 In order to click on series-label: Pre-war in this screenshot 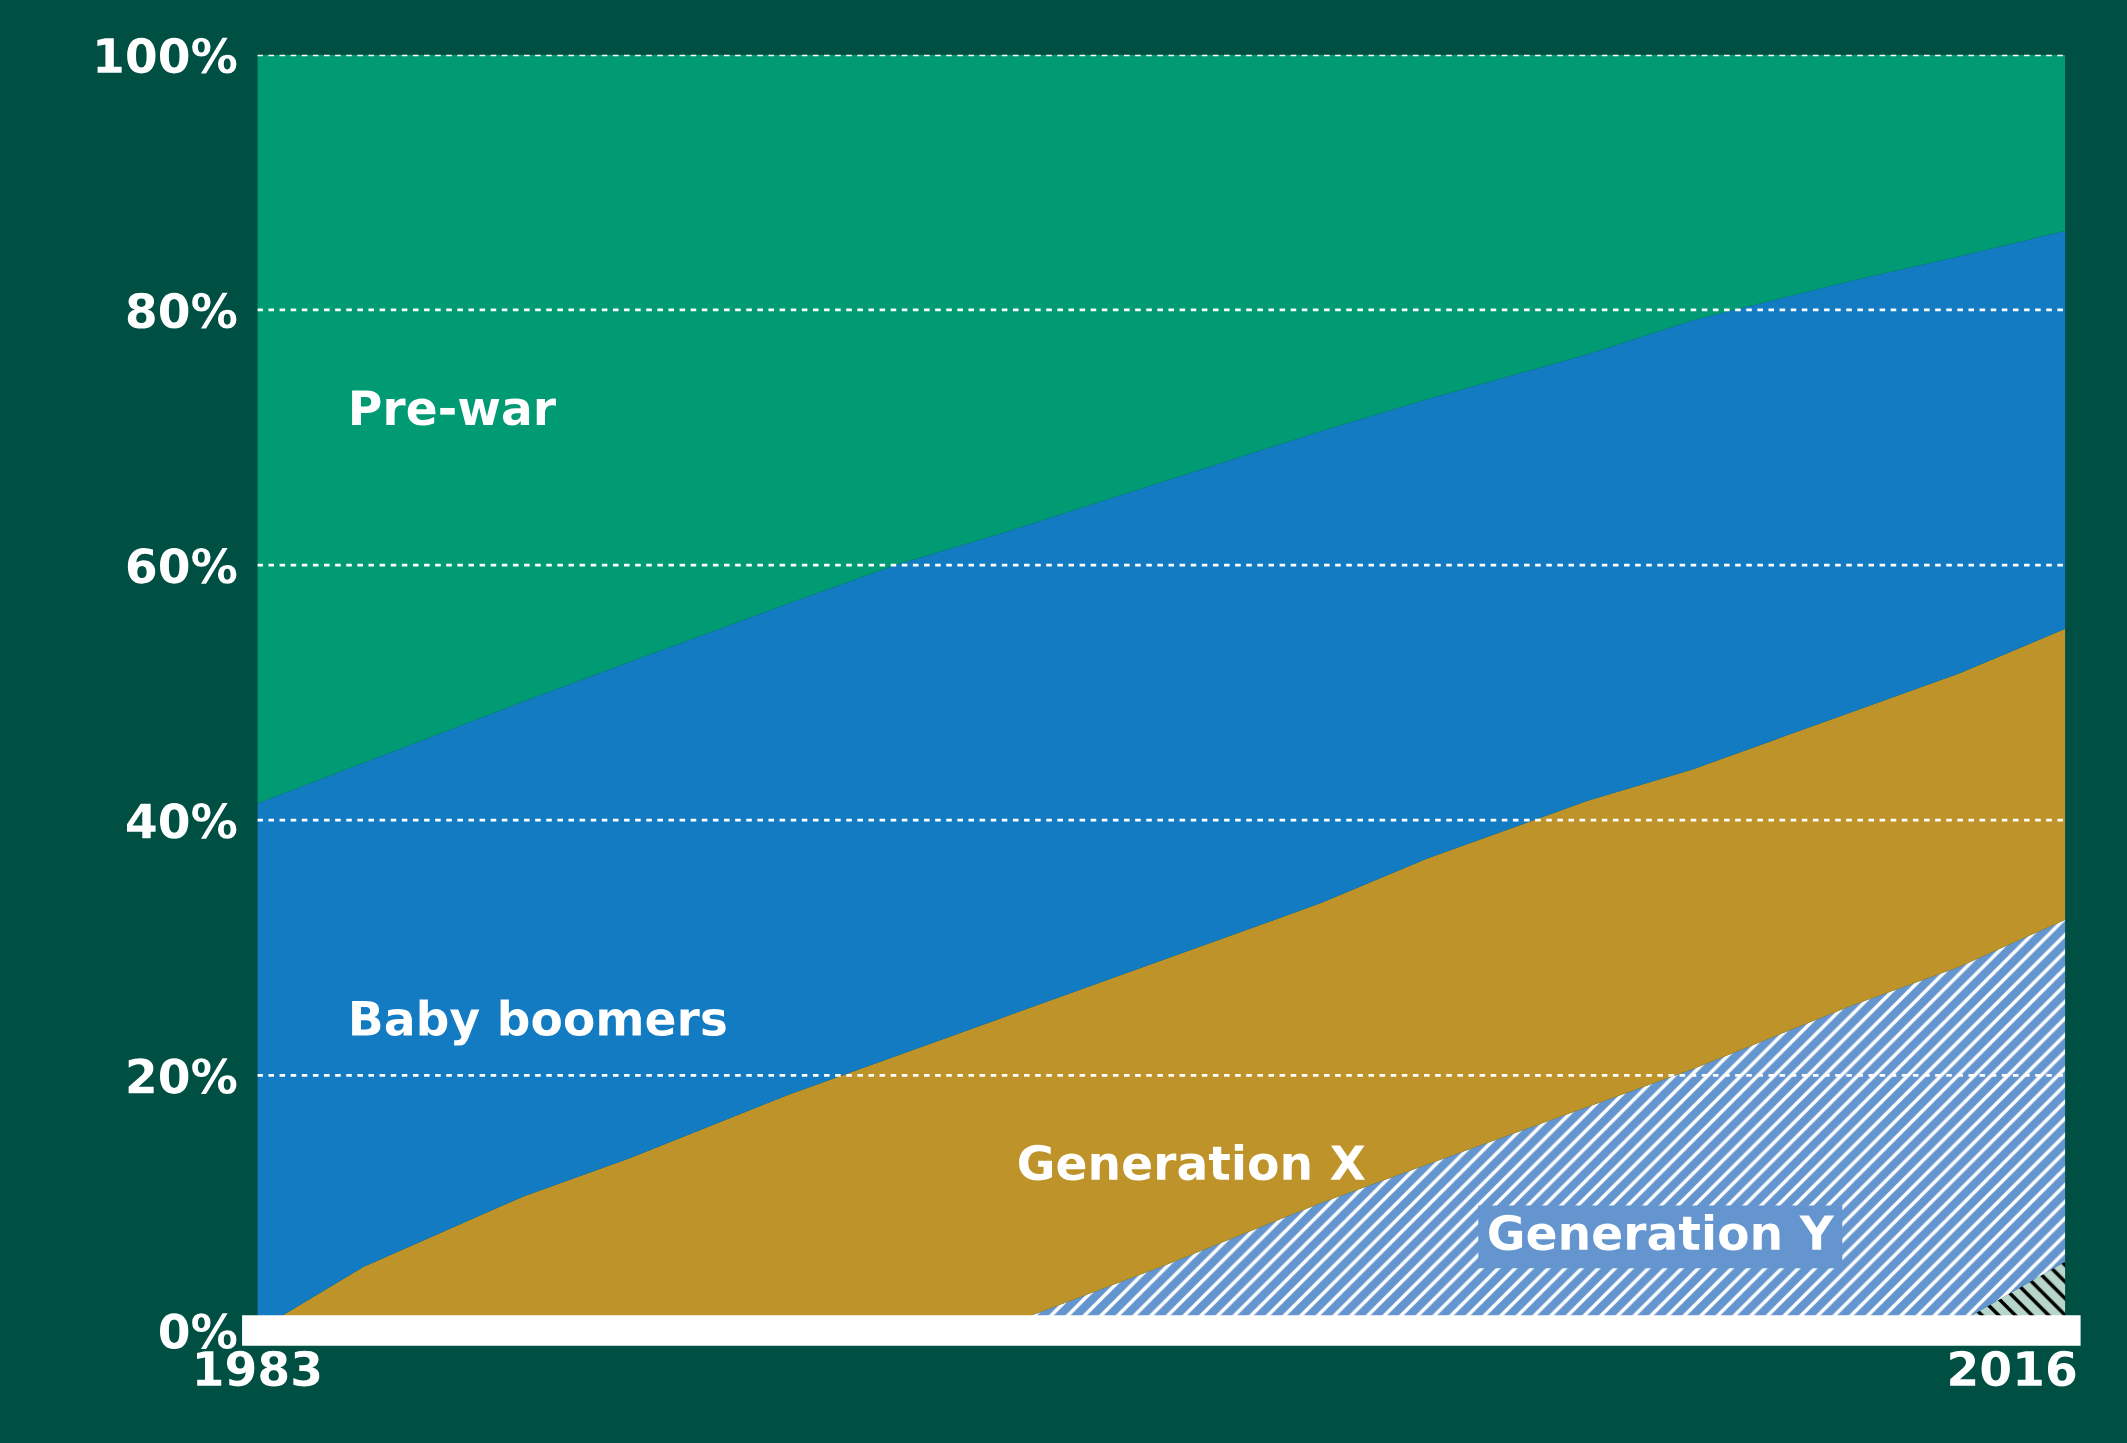, I will do `click(454, 408)`.